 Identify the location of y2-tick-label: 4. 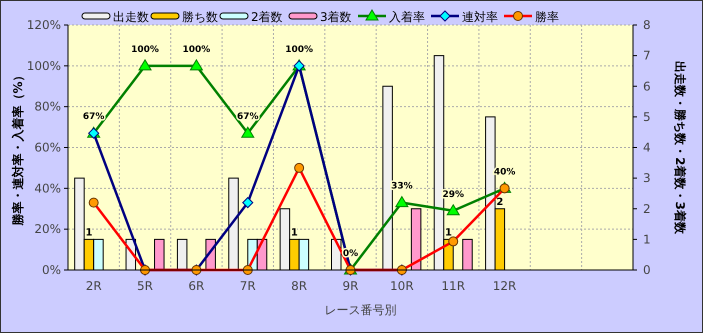
(647, 147).